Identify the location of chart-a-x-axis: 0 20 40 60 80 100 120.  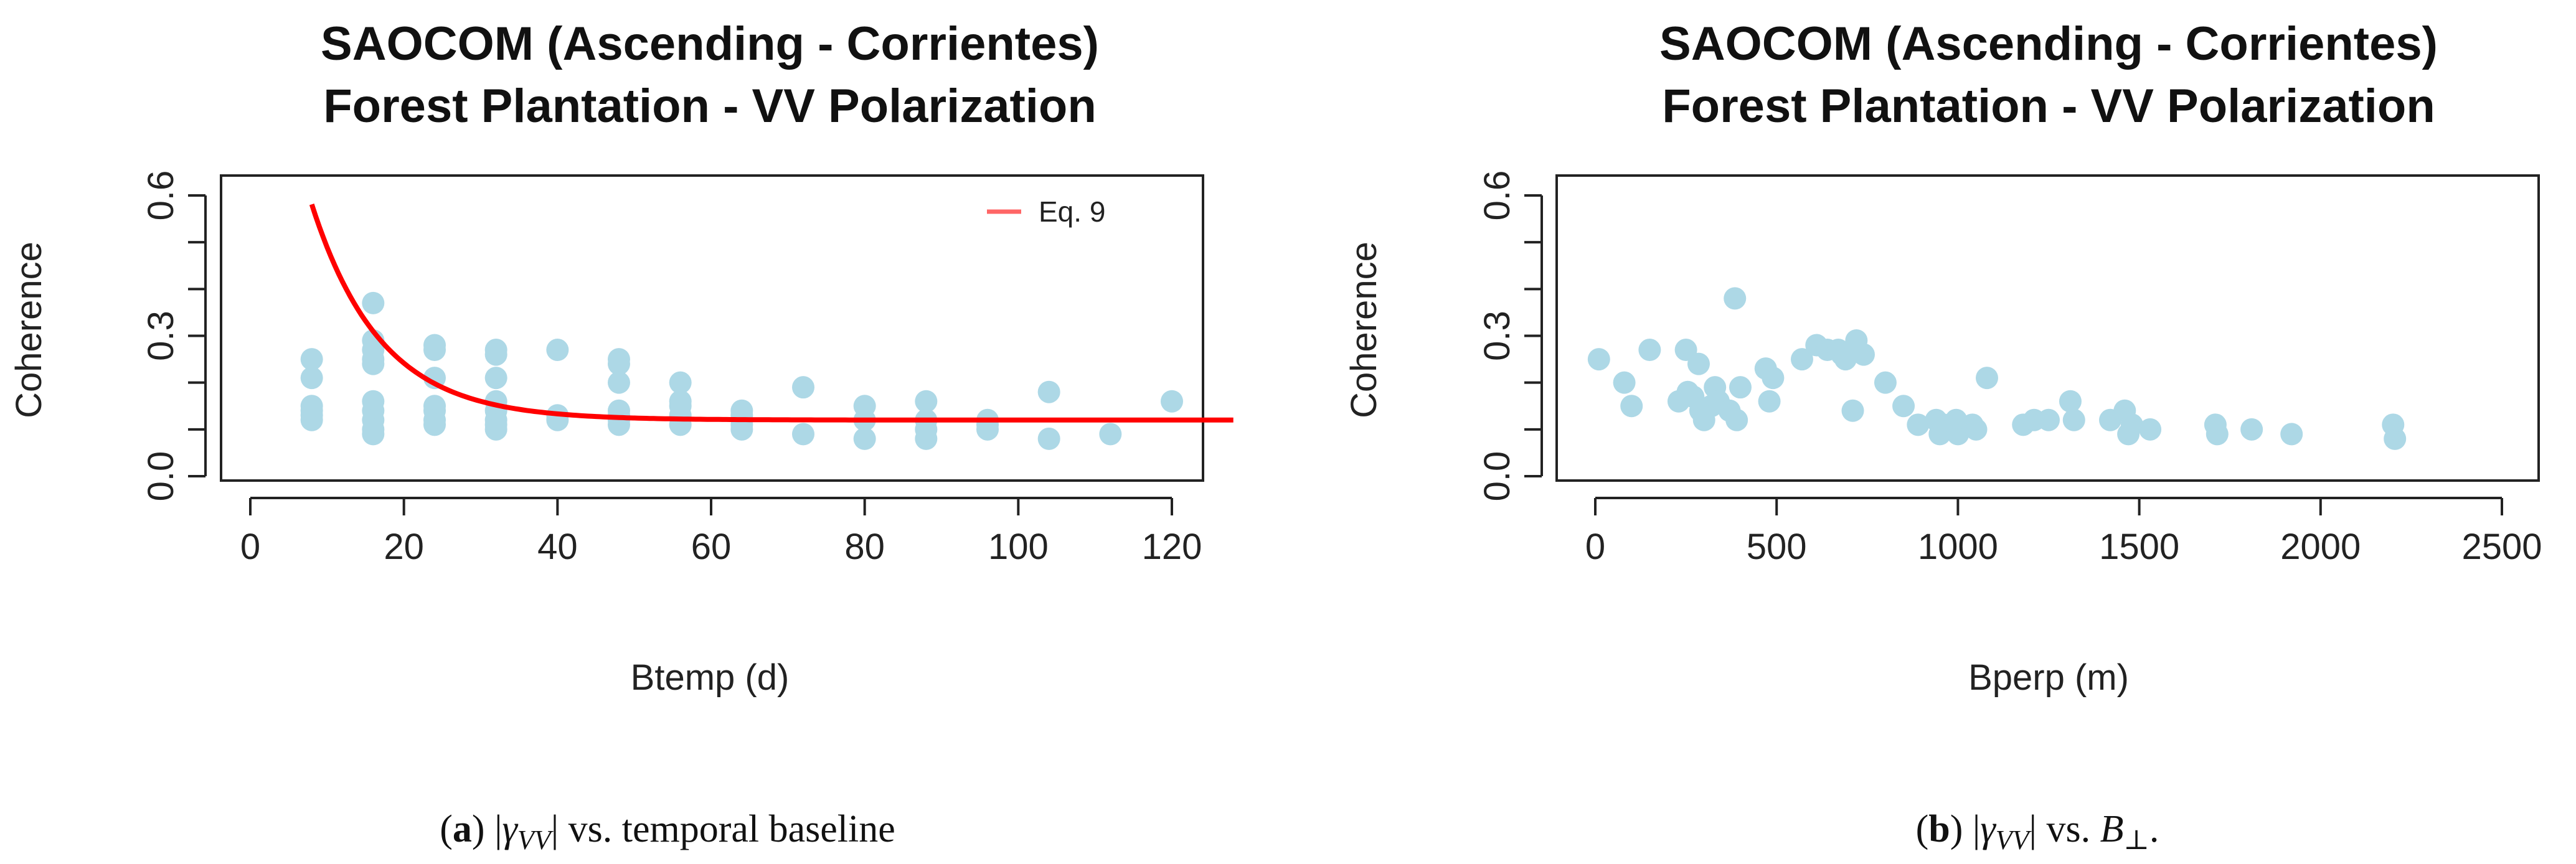
(721, 532).